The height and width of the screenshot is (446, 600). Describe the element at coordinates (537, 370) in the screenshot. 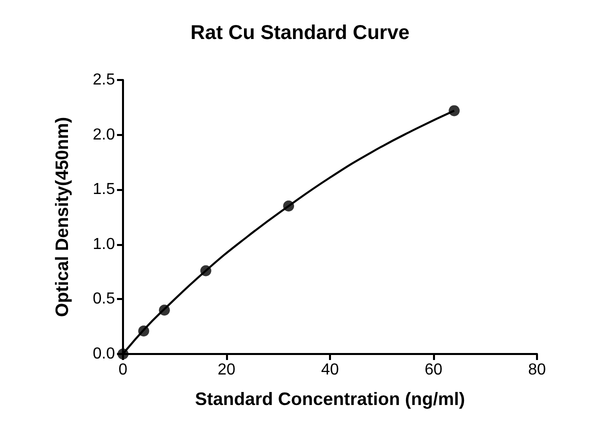

I see `x-tick-label: 80` at that location.